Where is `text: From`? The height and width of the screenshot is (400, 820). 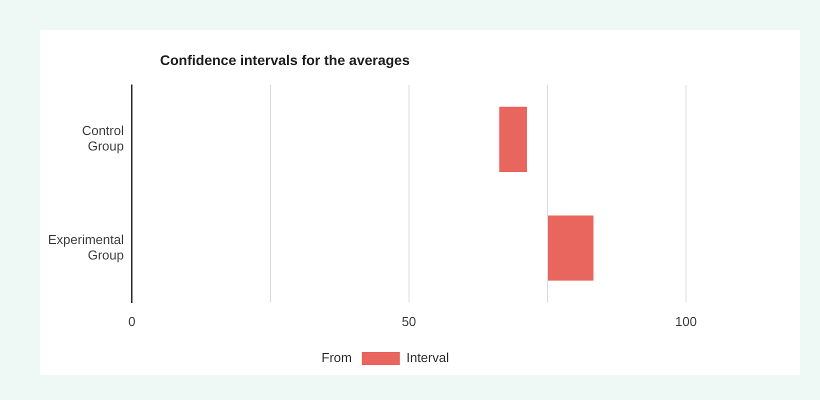
text: From is located at coordinates (337, 358).